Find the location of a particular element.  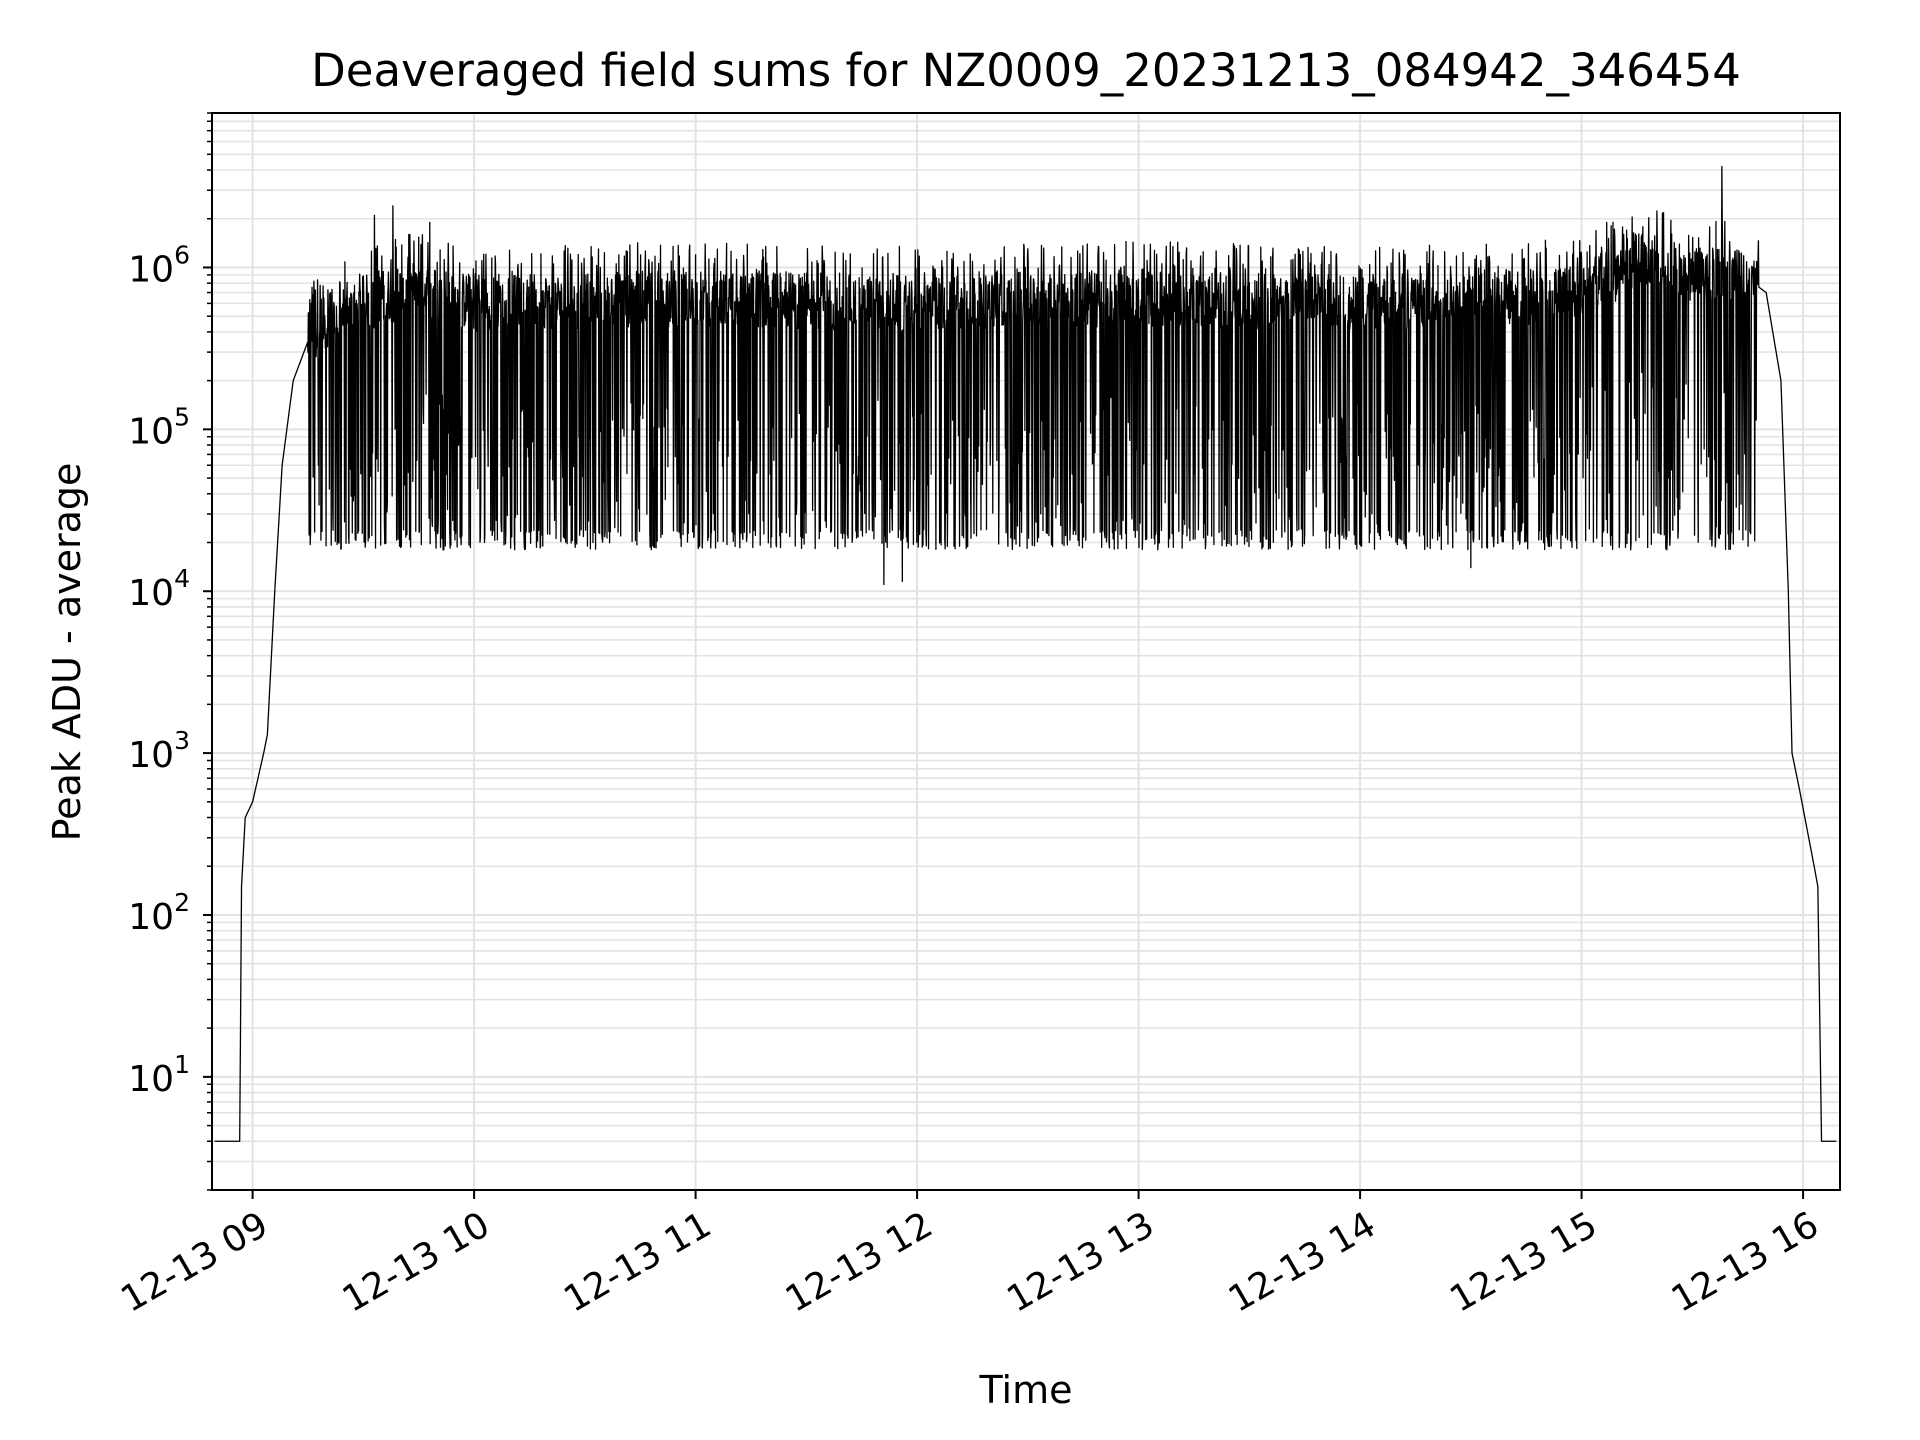

y-tick-label: 10⁶ is located at coordinates (159, 265).